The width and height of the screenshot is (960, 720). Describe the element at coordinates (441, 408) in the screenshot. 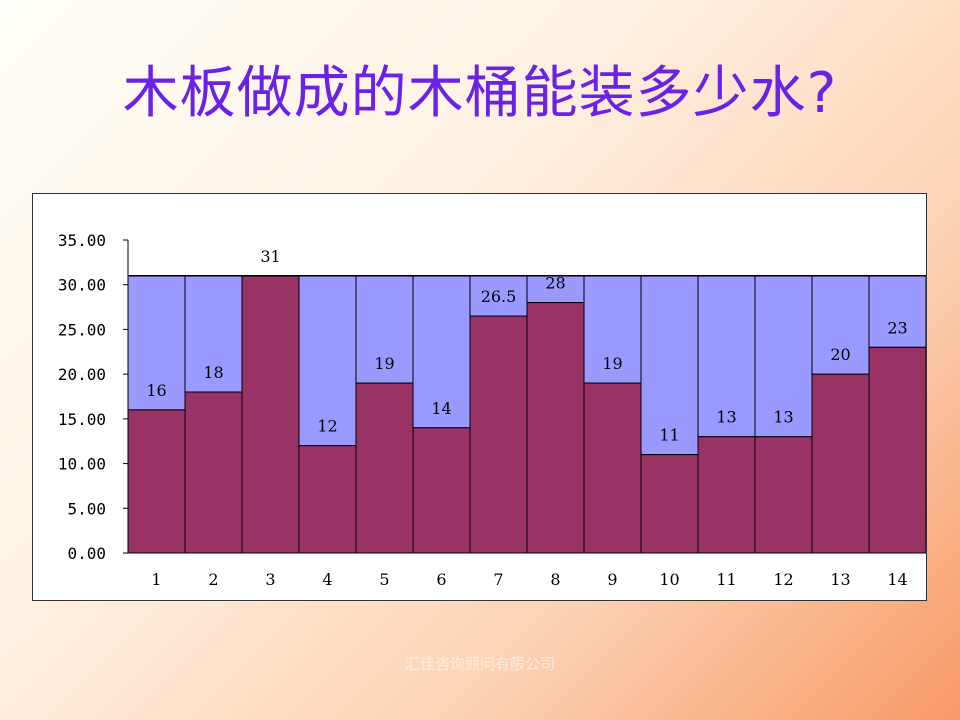

I see `data-label: 14` at that location.